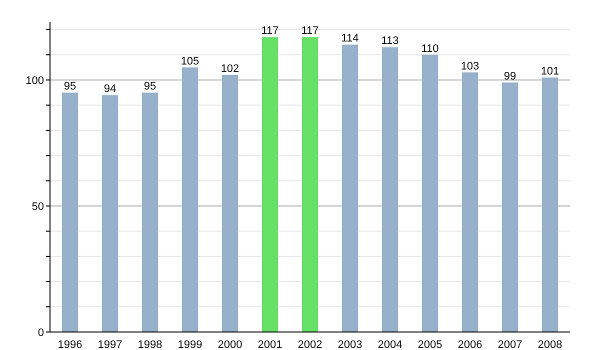 This screenshot has height=350, width=600. Describe the element at coordinates (430, 344) in the screenshot. I see `x-tick-label: 2005` at that location.